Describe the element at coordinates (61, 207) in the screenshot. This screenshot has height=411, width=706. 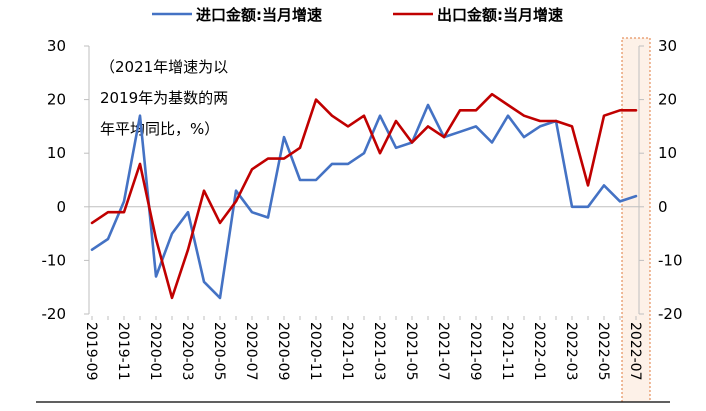
I see `y-tick-label-left: 0` at that location.